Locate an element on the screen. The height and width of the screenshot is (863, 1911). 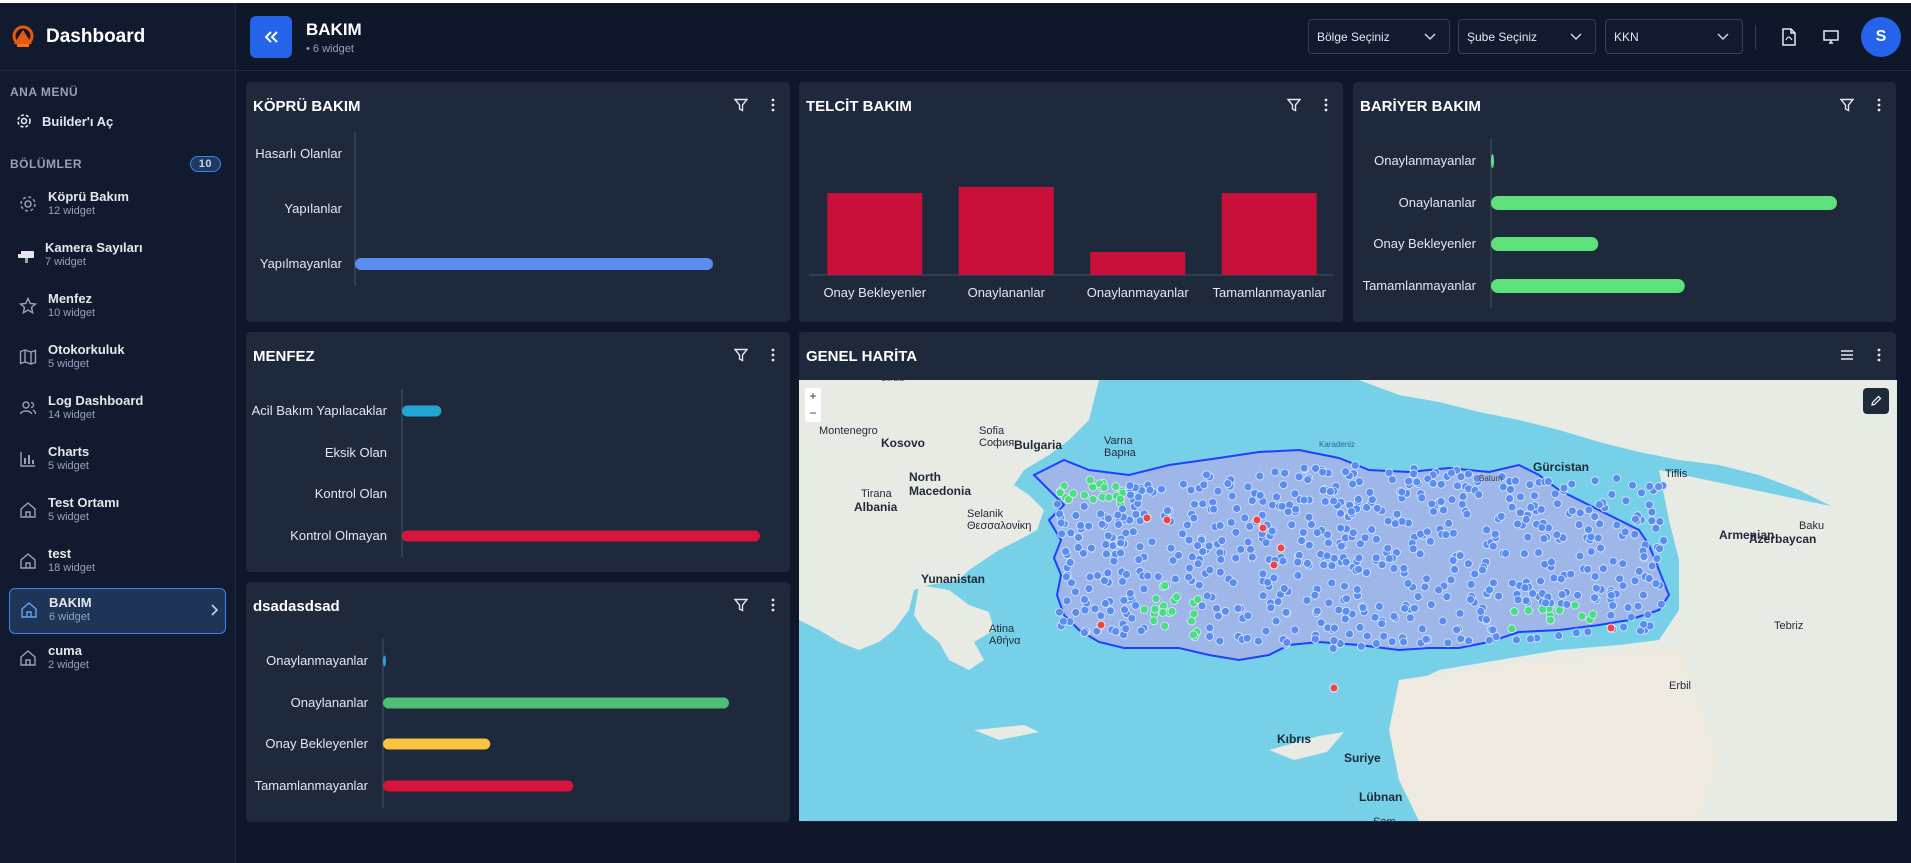
pdf-export-icon is located at coordinates (1789, 37).